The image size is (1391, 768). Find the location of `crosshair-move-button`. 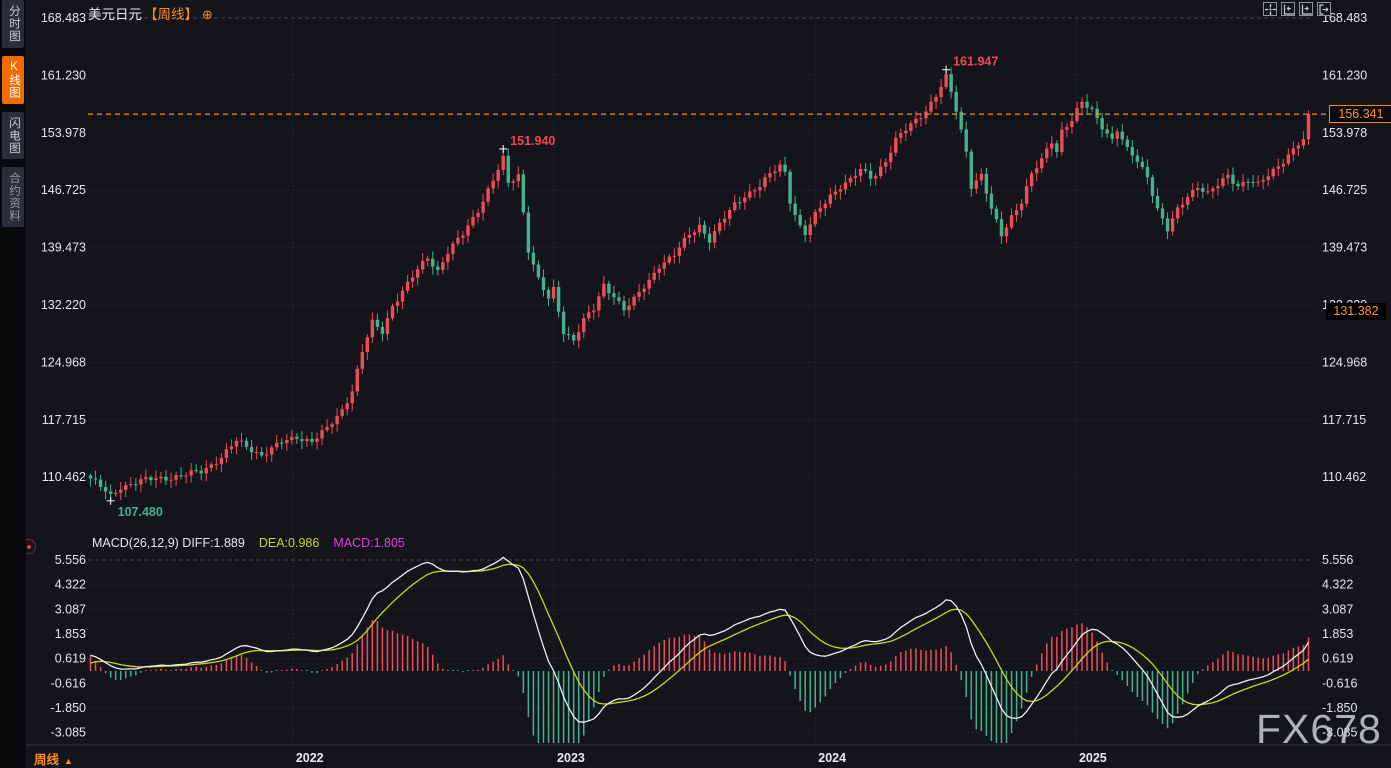

crosshair-move-button is located at coordinates (1270, 9).